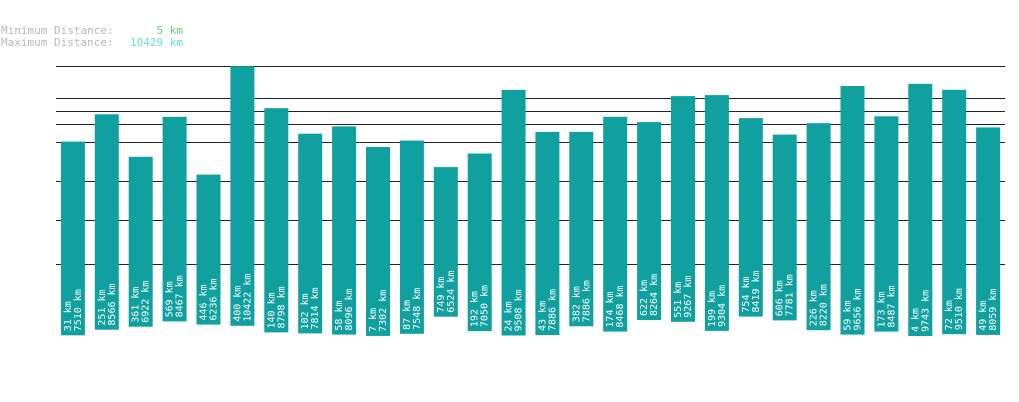 The height and width of the screenshot is (402, 1019). Describe the element at coordinates (509, 316) in the screenshot. I see `bar-min-label: 24 km` at that location.